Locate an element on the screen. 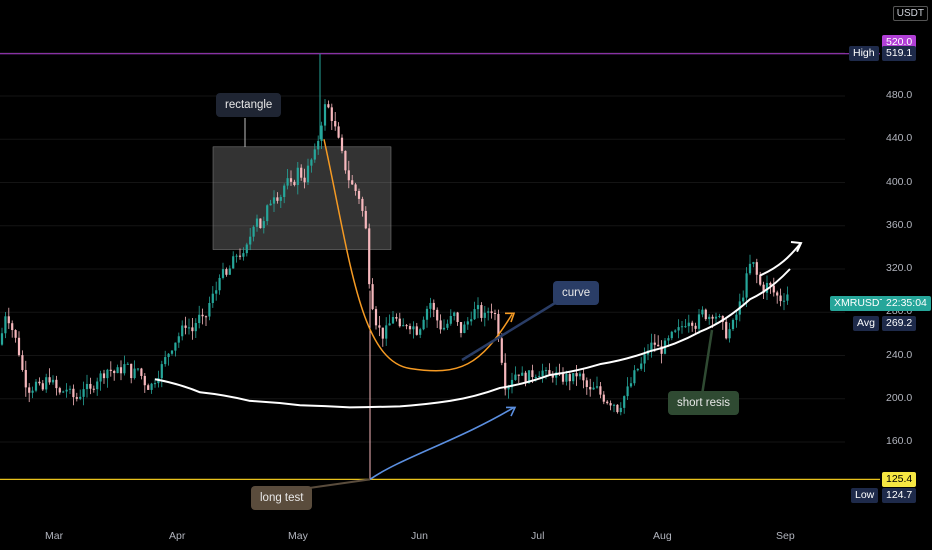  white-arrow-drawing is located at coordinates (780, 260).